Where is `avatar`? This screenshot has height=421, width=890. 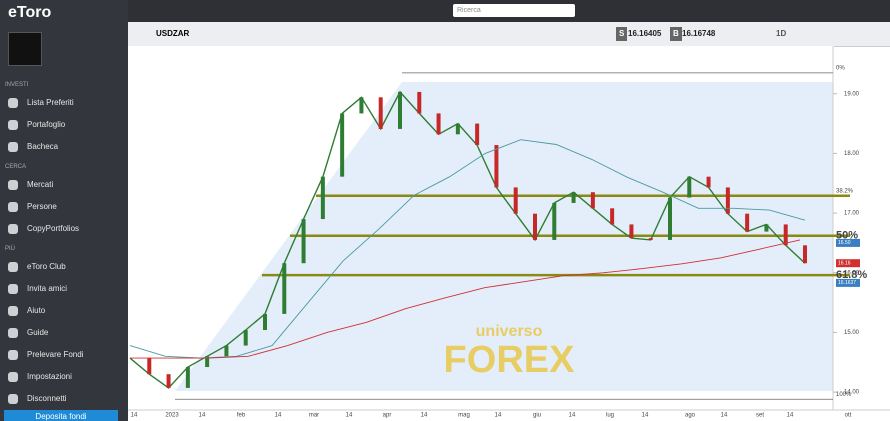
avatar is located at coordinates (25, 49).